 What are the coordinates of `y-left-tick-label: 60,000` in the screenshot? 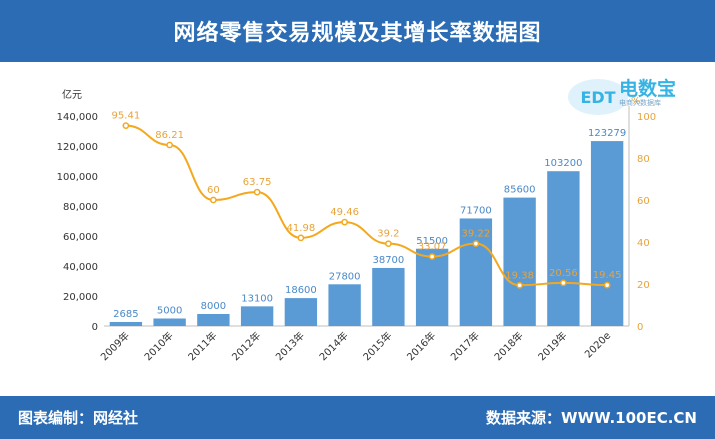 It's located at (80, 237).